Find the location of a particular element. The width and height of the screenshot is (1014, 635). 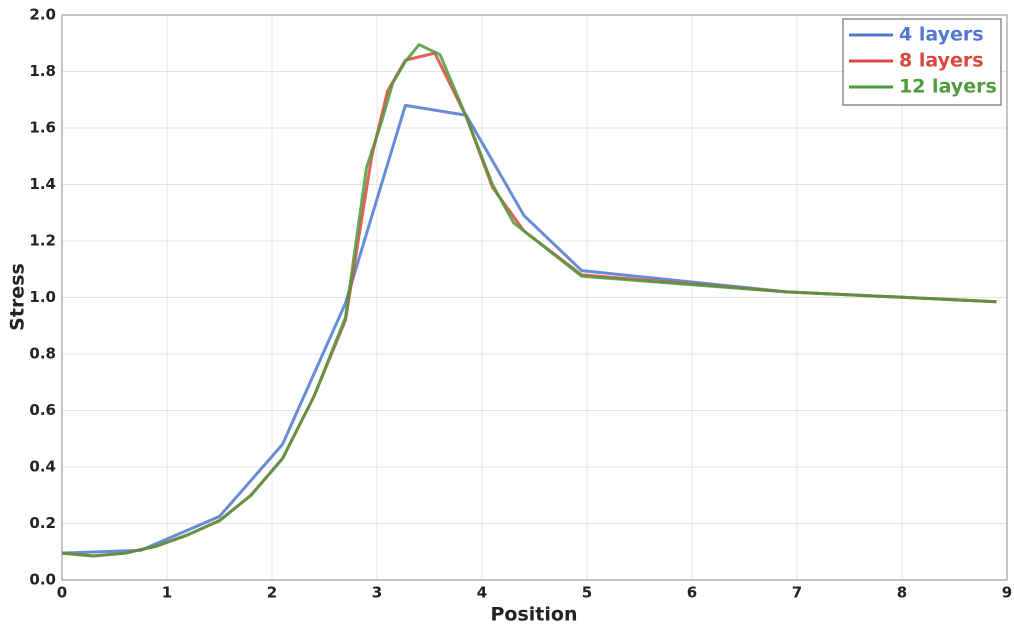

y-tick-label: 0.8 is located at coordinates (42, 354).